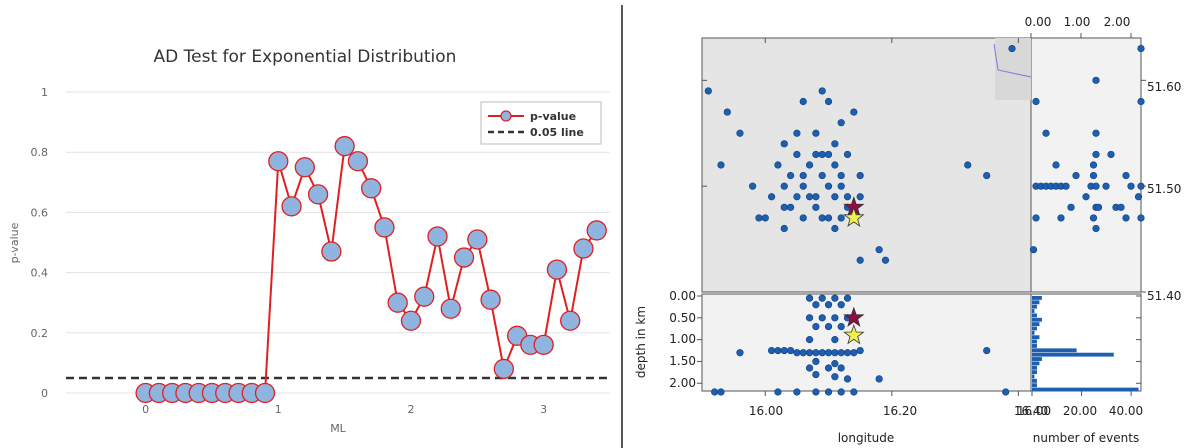 Image resolution: width=1203 pixels, height=448 pixels. Describe the element at coordinates (40, 243) in the screenshot. I see `ad-y-tick-labels: 0 0.2 0.4 0.6 0.8 1` at that location.